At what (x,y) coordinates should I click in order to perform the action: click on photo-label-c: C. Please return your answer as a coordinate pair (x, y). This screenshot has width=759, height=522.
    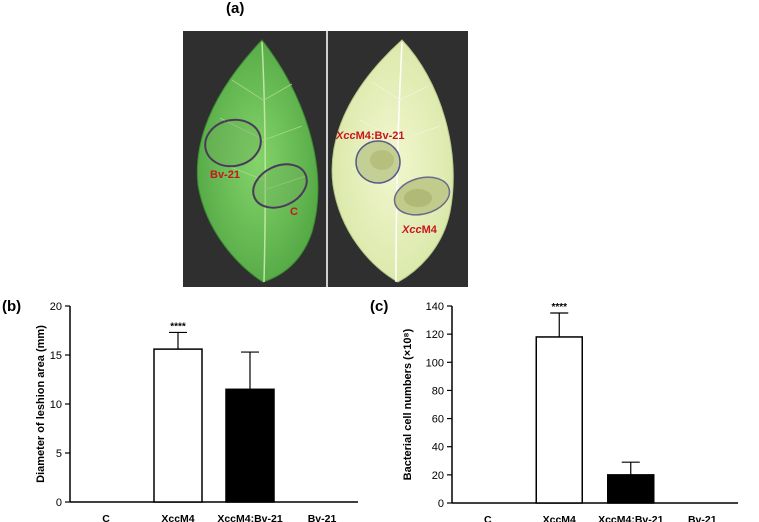
    Looking at the image, I should click on (294, 212).